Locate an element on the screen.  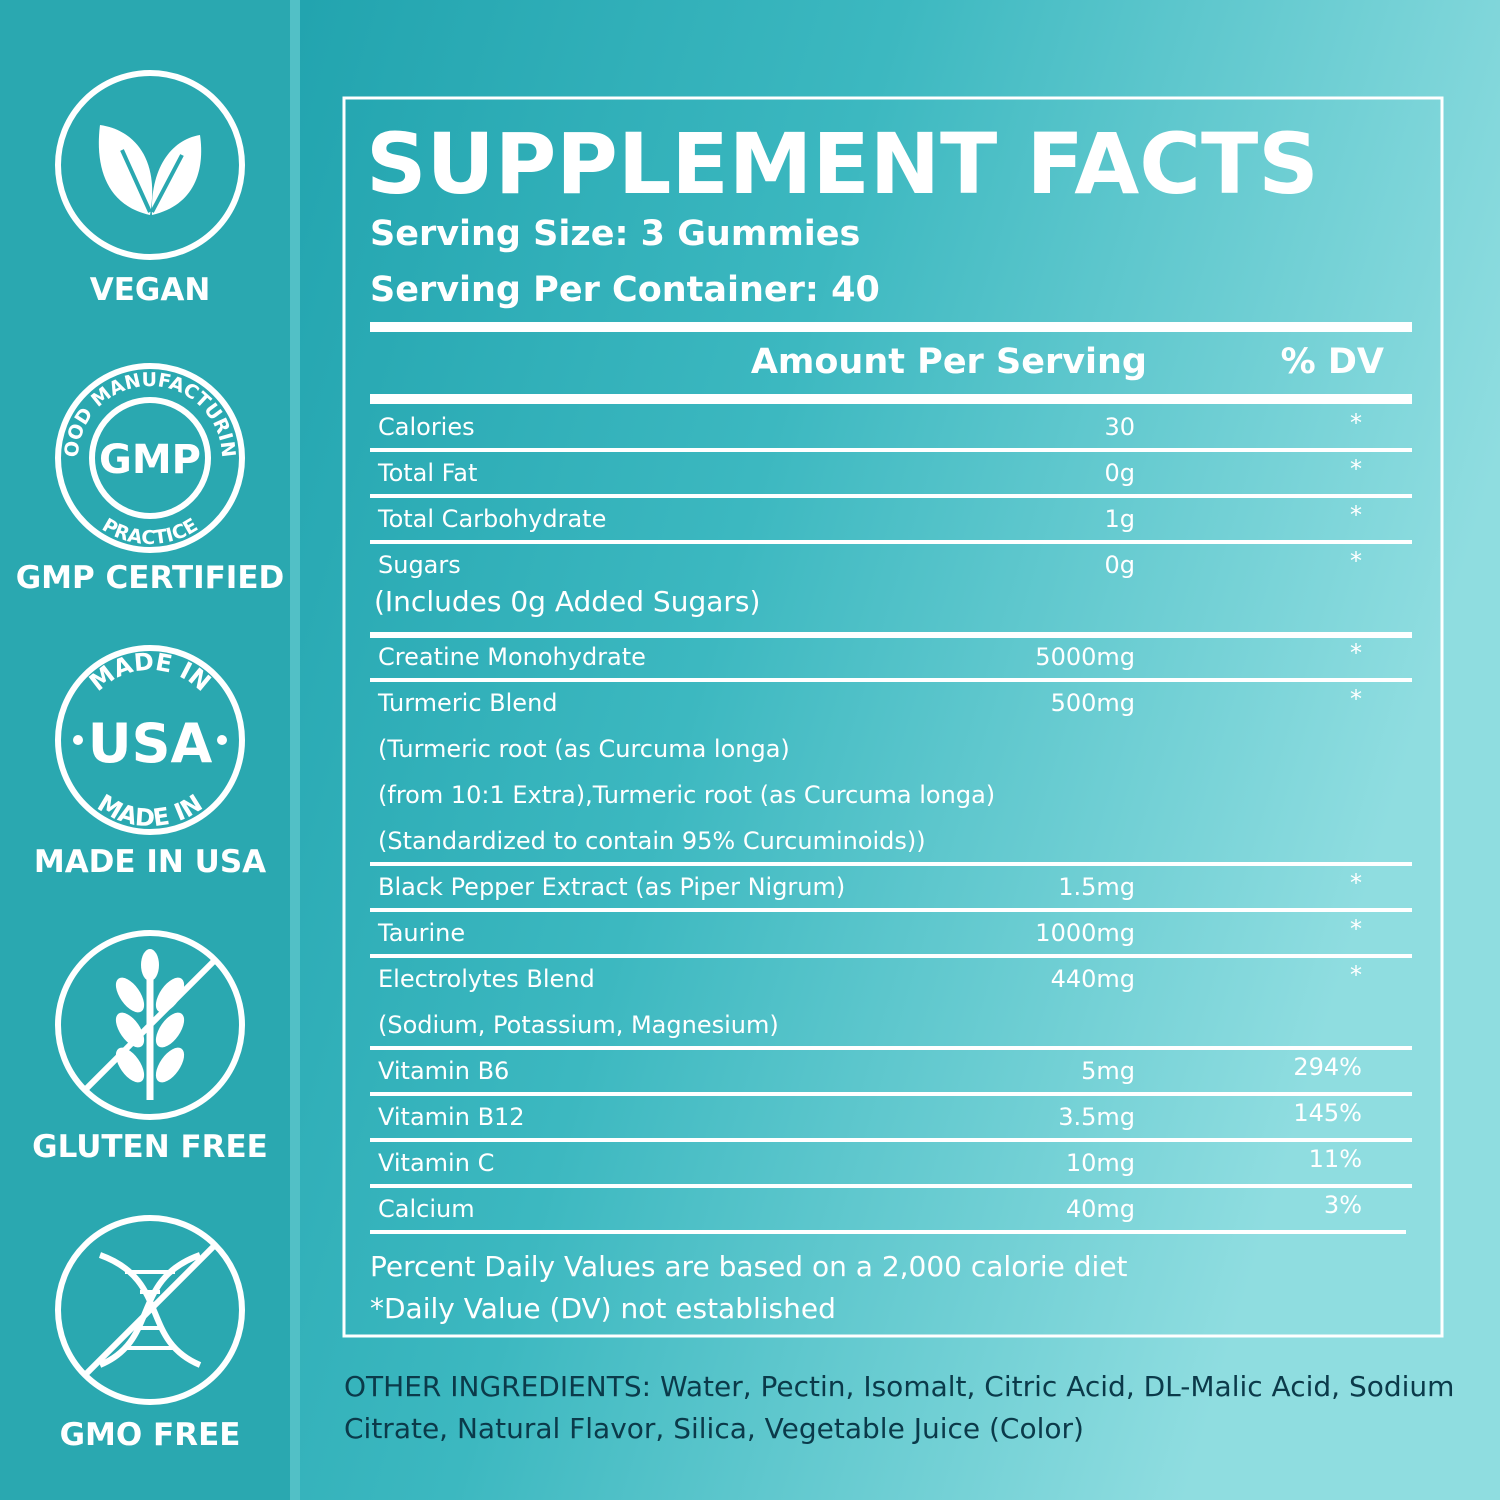
nutrient-dv: 294% is located at coordinates (1327, 1067).